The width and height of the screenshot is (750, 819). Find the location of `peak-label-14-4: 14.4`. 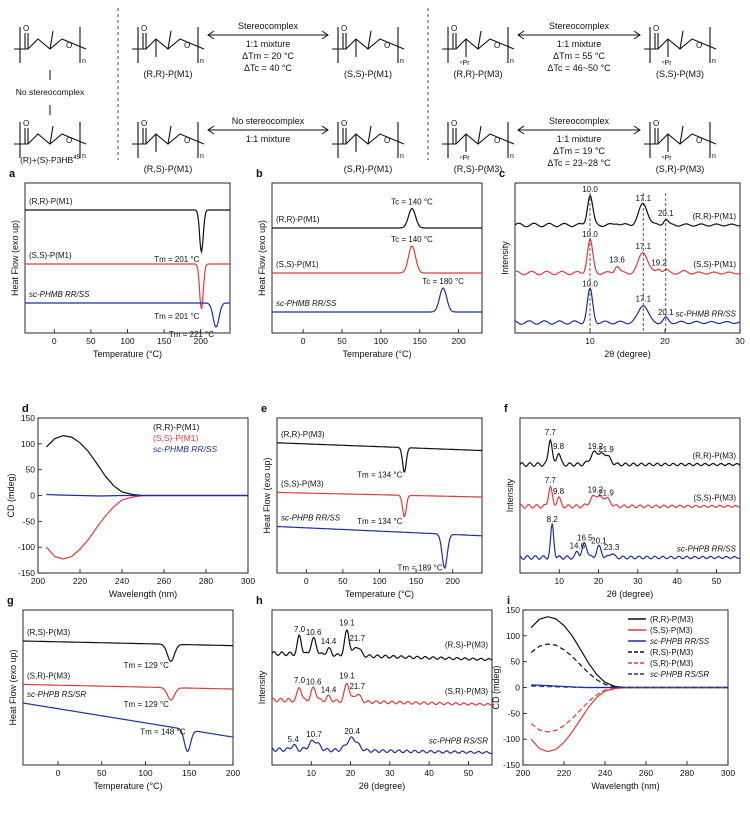

peak-label-14-4: 14.4 is located at coordinates (329, 641).